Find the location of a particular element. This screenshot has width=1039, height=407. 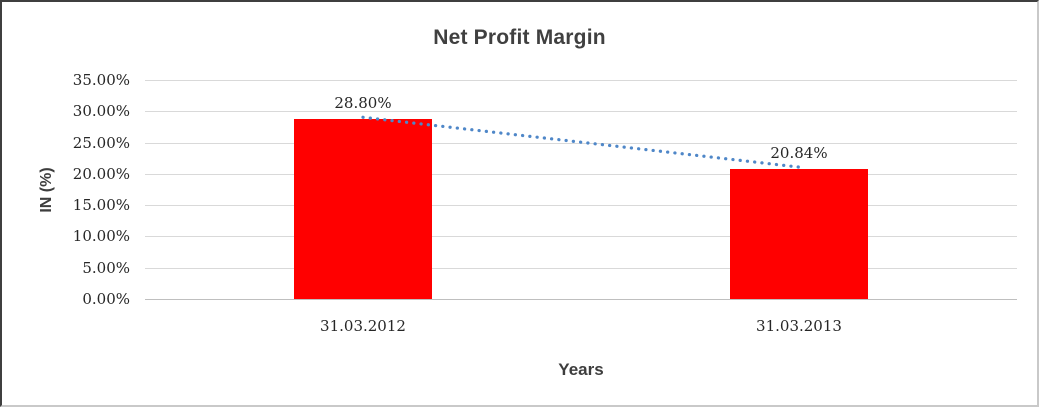

y-tick-label: 35.00% is located at coordinates (101, 80).